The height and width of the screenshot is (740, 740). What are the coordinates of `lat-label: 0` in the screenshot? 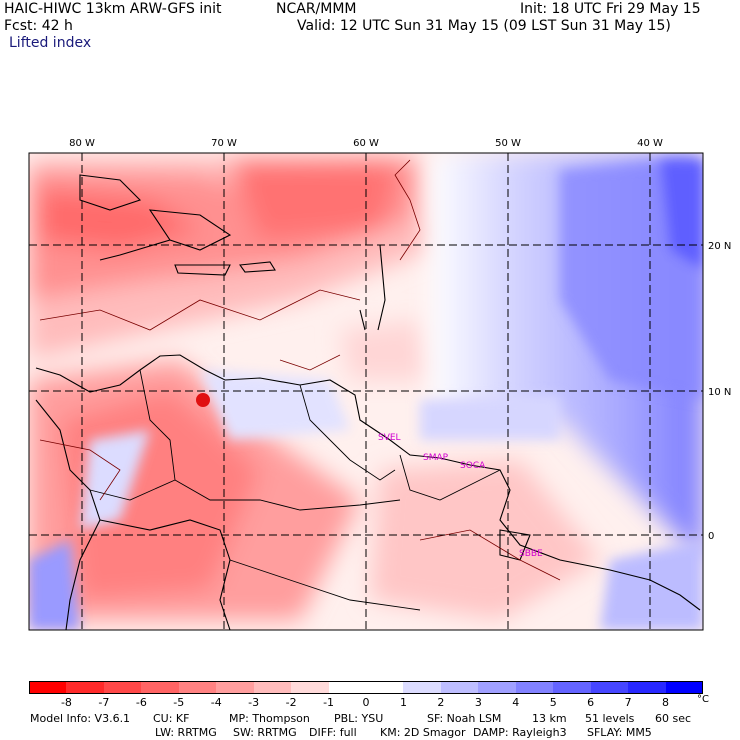 It's located at (711, 536).